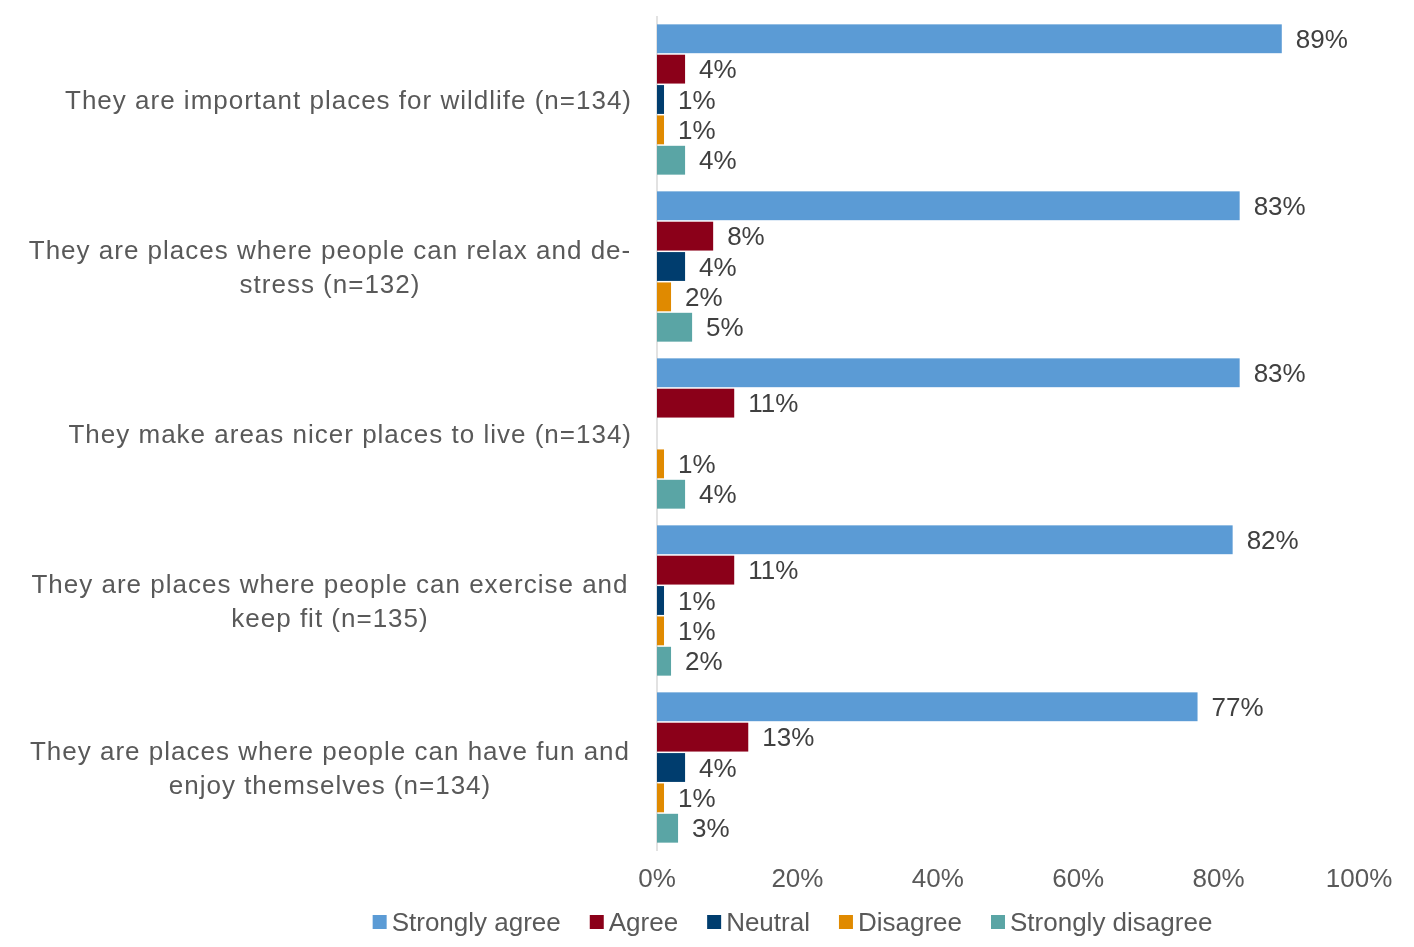  I want to click on data-label: 13%, so click(788, 737).